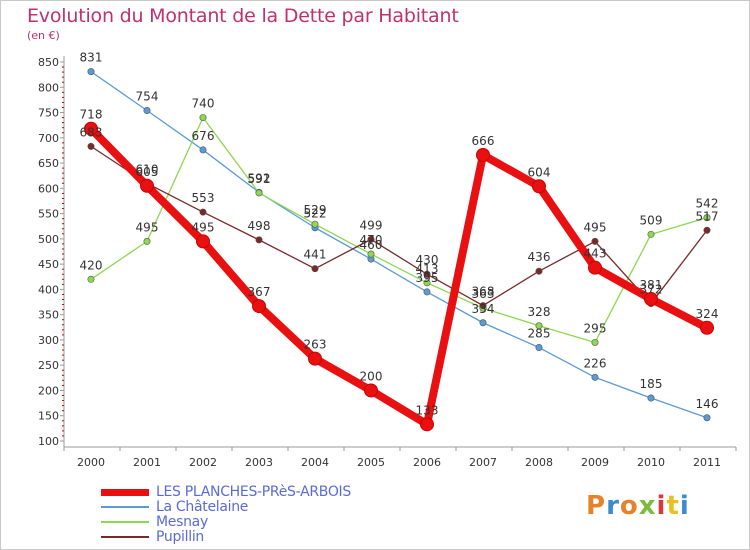  What do you see at coordinates (259, 226) in the screenshot?
I see `data-label: 498` at bounding box center [259, 226].